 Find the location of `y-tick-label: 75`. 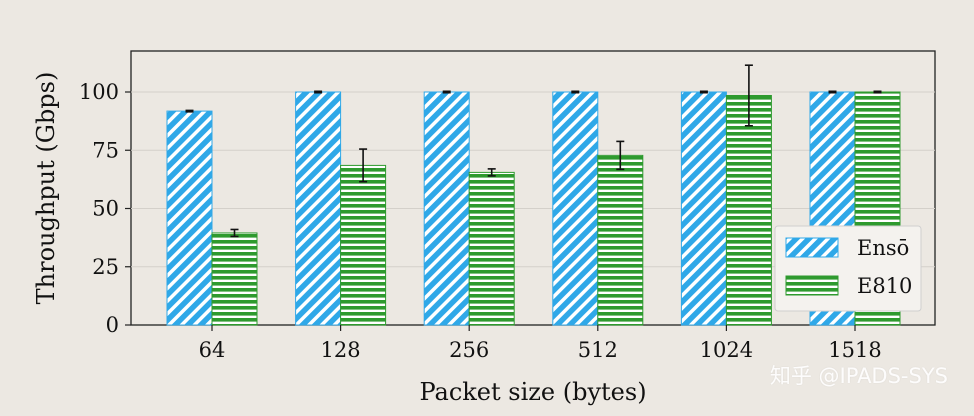

y-tick-label: 75 is located at coordinates (105, 150).